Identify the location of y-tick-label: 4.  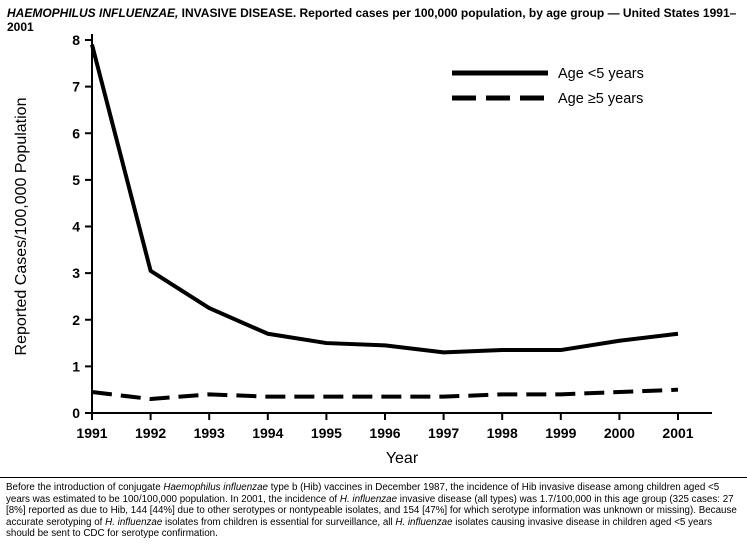
(76, 227).